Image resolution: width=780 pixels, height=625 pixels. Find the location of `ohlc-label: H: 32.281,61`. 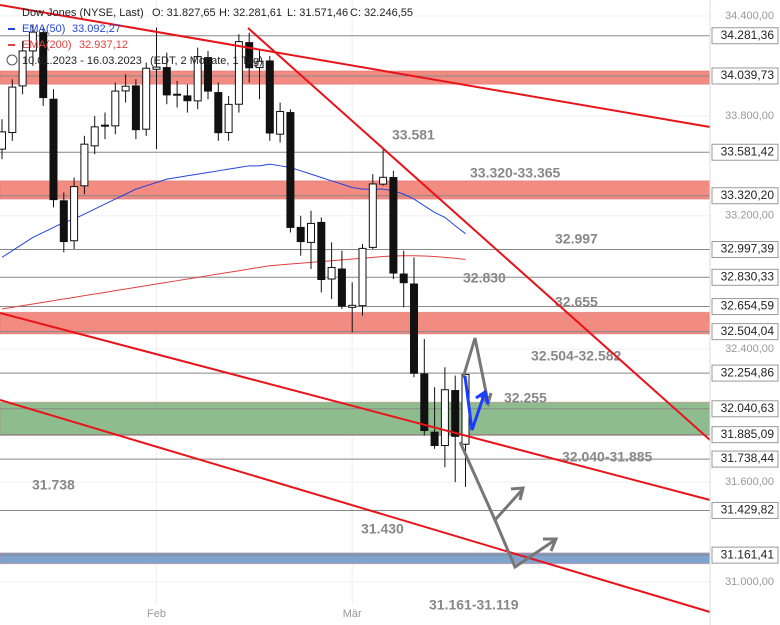

ohlc-label: H: 32.281,61 is located at coordinates (250, 13).